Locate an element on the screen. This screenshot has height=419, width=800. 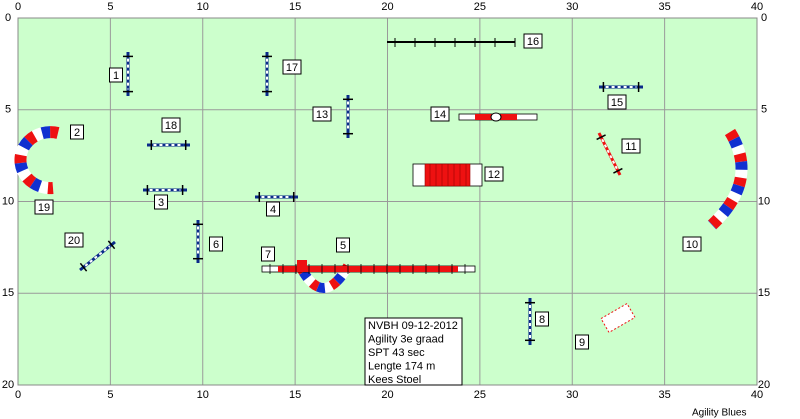
obstacle-number: 16 is located at coordinates (533, 42).